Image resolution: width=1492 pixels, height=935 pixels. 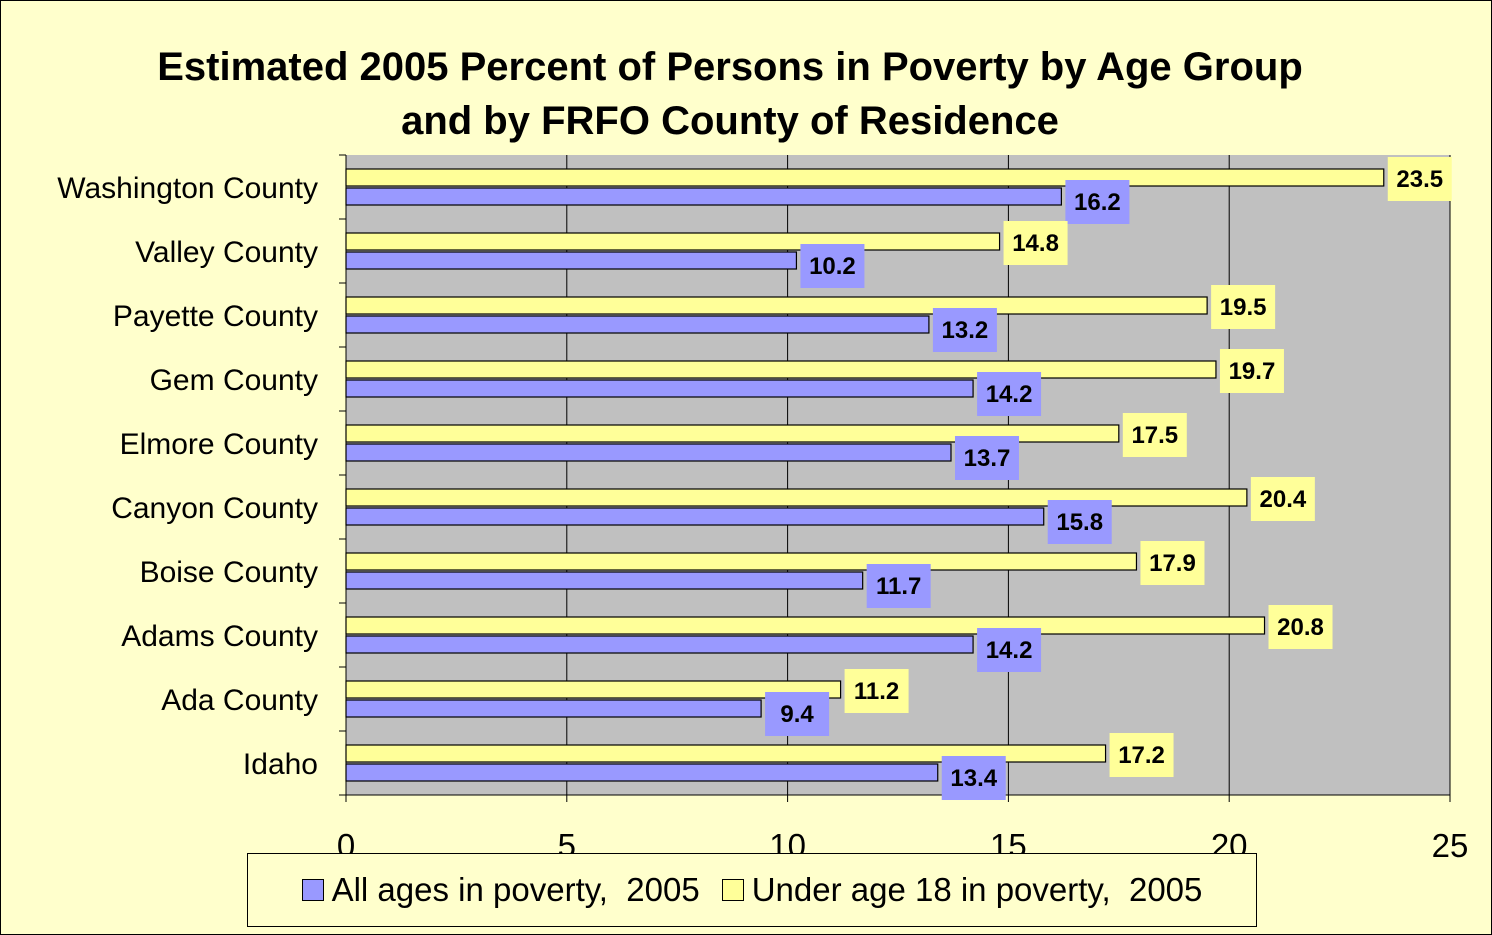 I want to click on x-tick-label: 25, so click(x=1450, y=845).